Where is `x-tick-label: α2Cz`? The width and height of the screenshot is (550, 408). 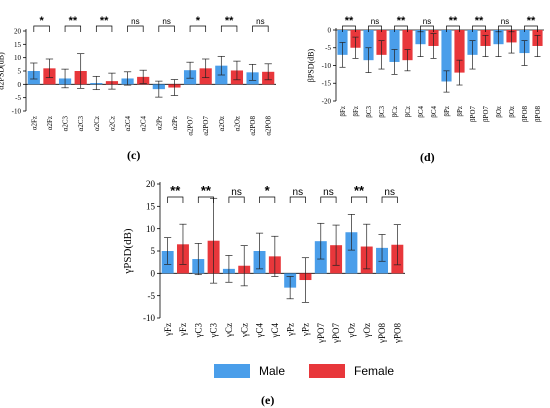
x-tick-label: α2Cz is located at coordinates (97, 123).